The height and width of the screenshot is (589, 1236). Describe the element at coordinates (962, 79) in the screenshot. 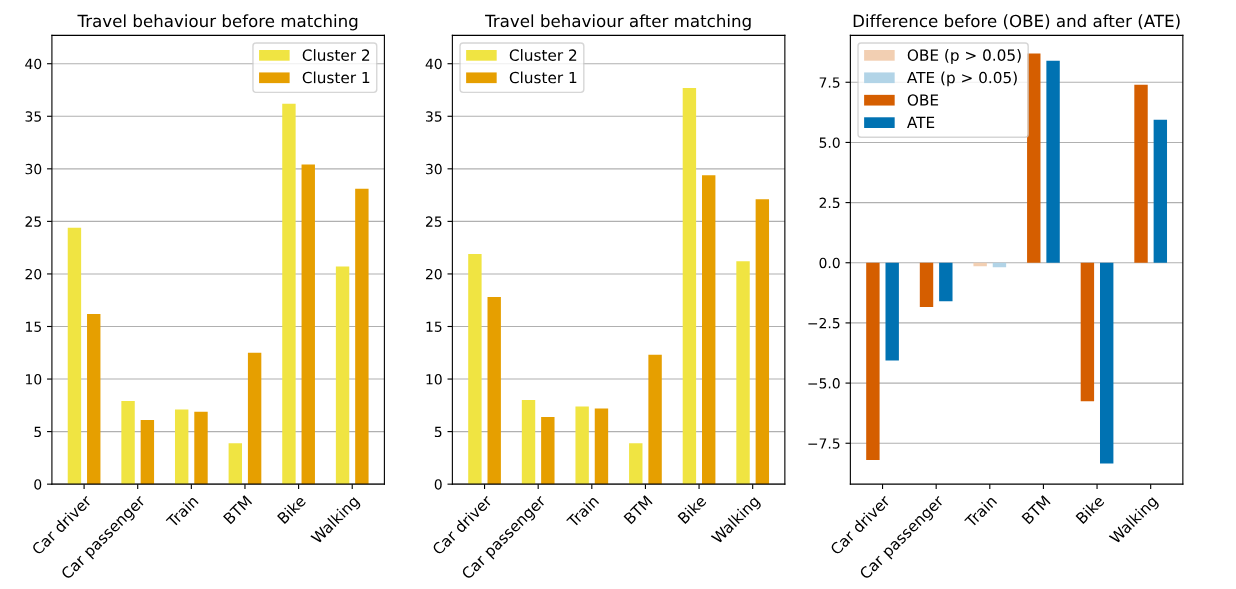

I see `legend-label: ATE (p > 0.05)` at that location.